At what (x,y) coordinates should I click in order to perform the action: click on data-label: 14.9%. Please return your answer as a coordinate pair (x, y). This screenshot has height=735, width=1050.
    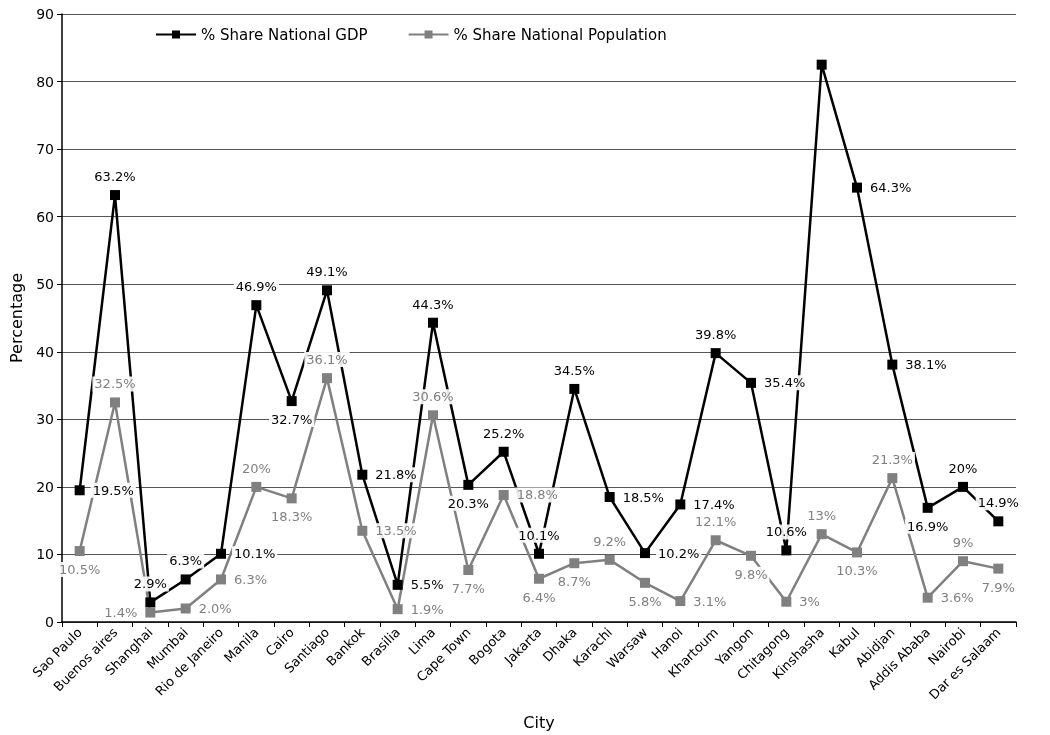
    Looking at the image, I should click on (998, 503).